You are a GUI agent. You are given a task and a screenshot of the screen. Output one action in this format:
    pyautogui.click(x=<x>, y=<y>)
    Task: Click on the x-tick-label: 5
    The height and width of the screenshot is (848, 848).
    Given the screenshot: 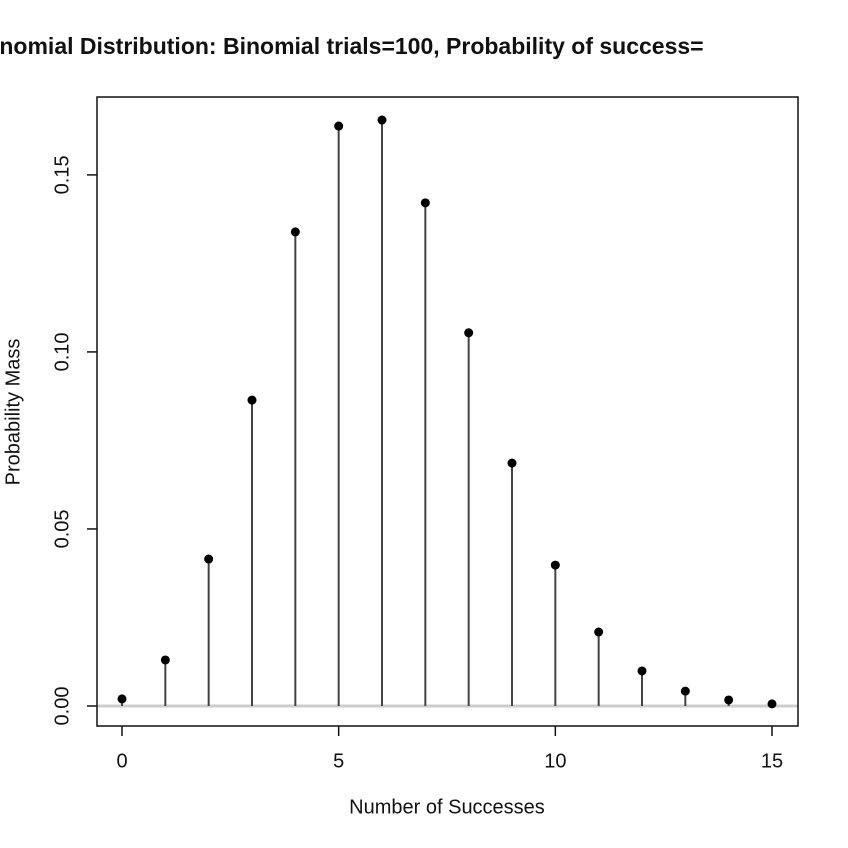 What is the action you would take?
    pyautogui.click(x=338, y=761)
    